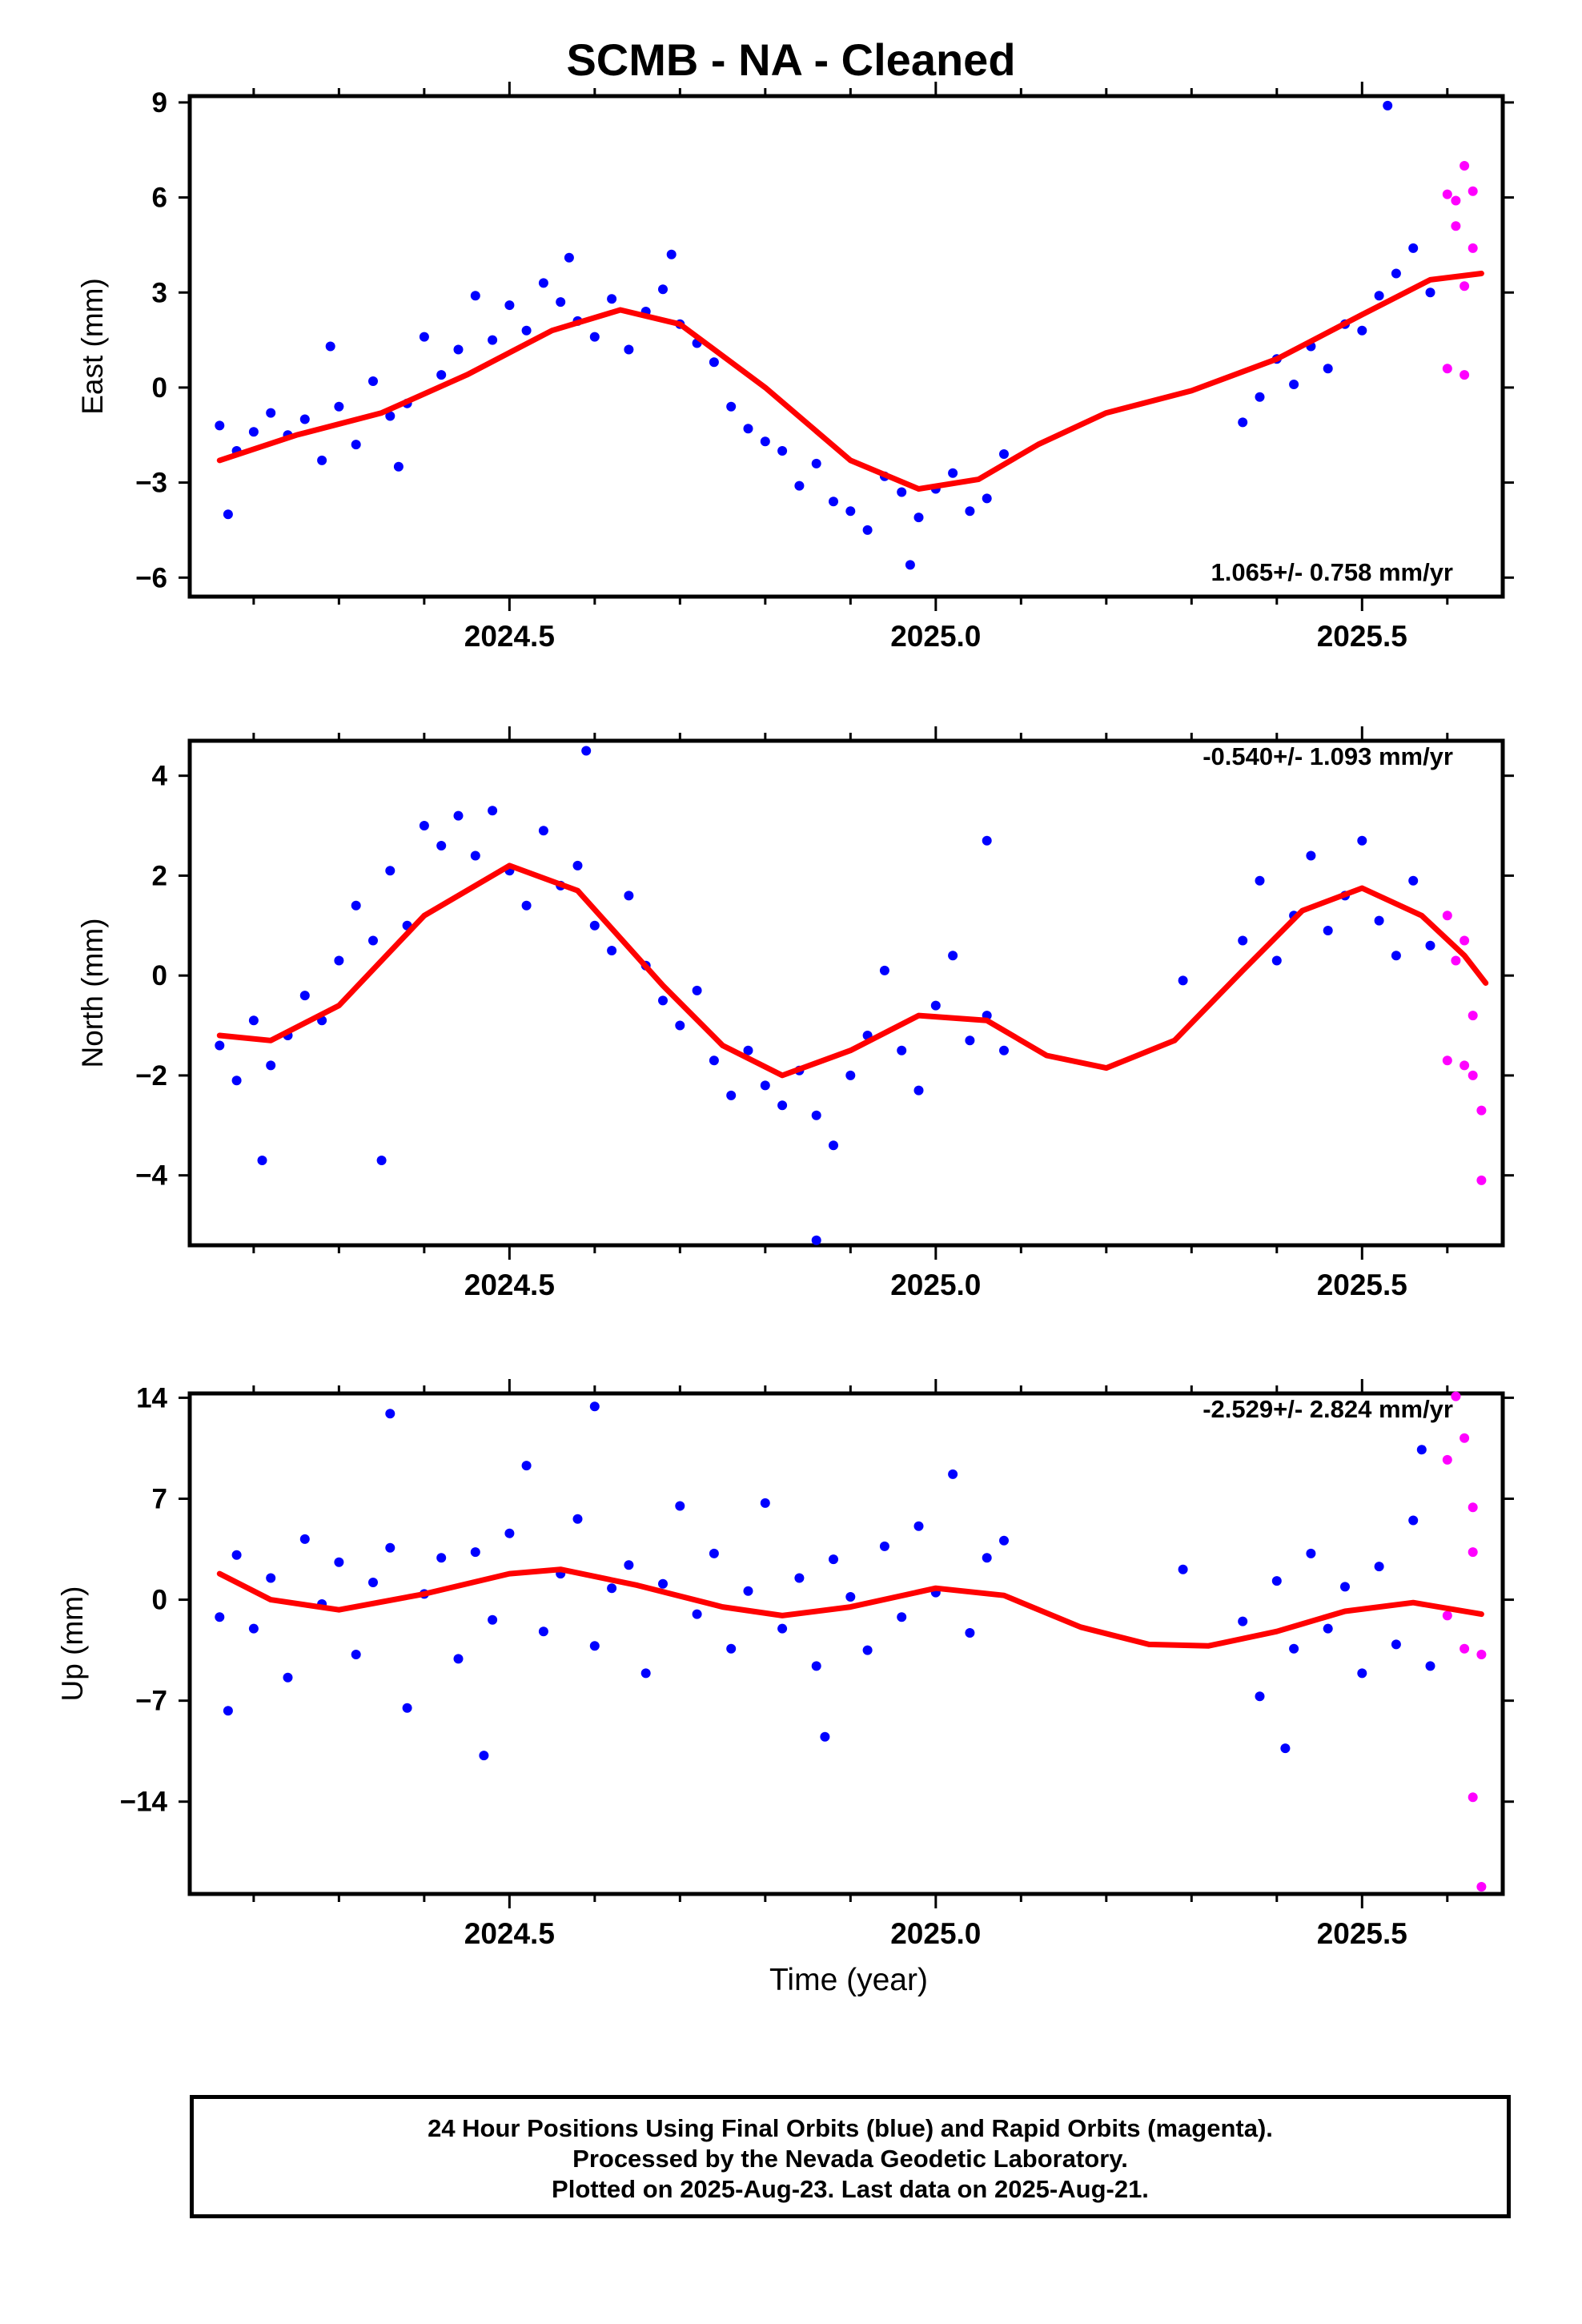  I want to click on x-tick-label: 2025.0, so click(935, 1285).